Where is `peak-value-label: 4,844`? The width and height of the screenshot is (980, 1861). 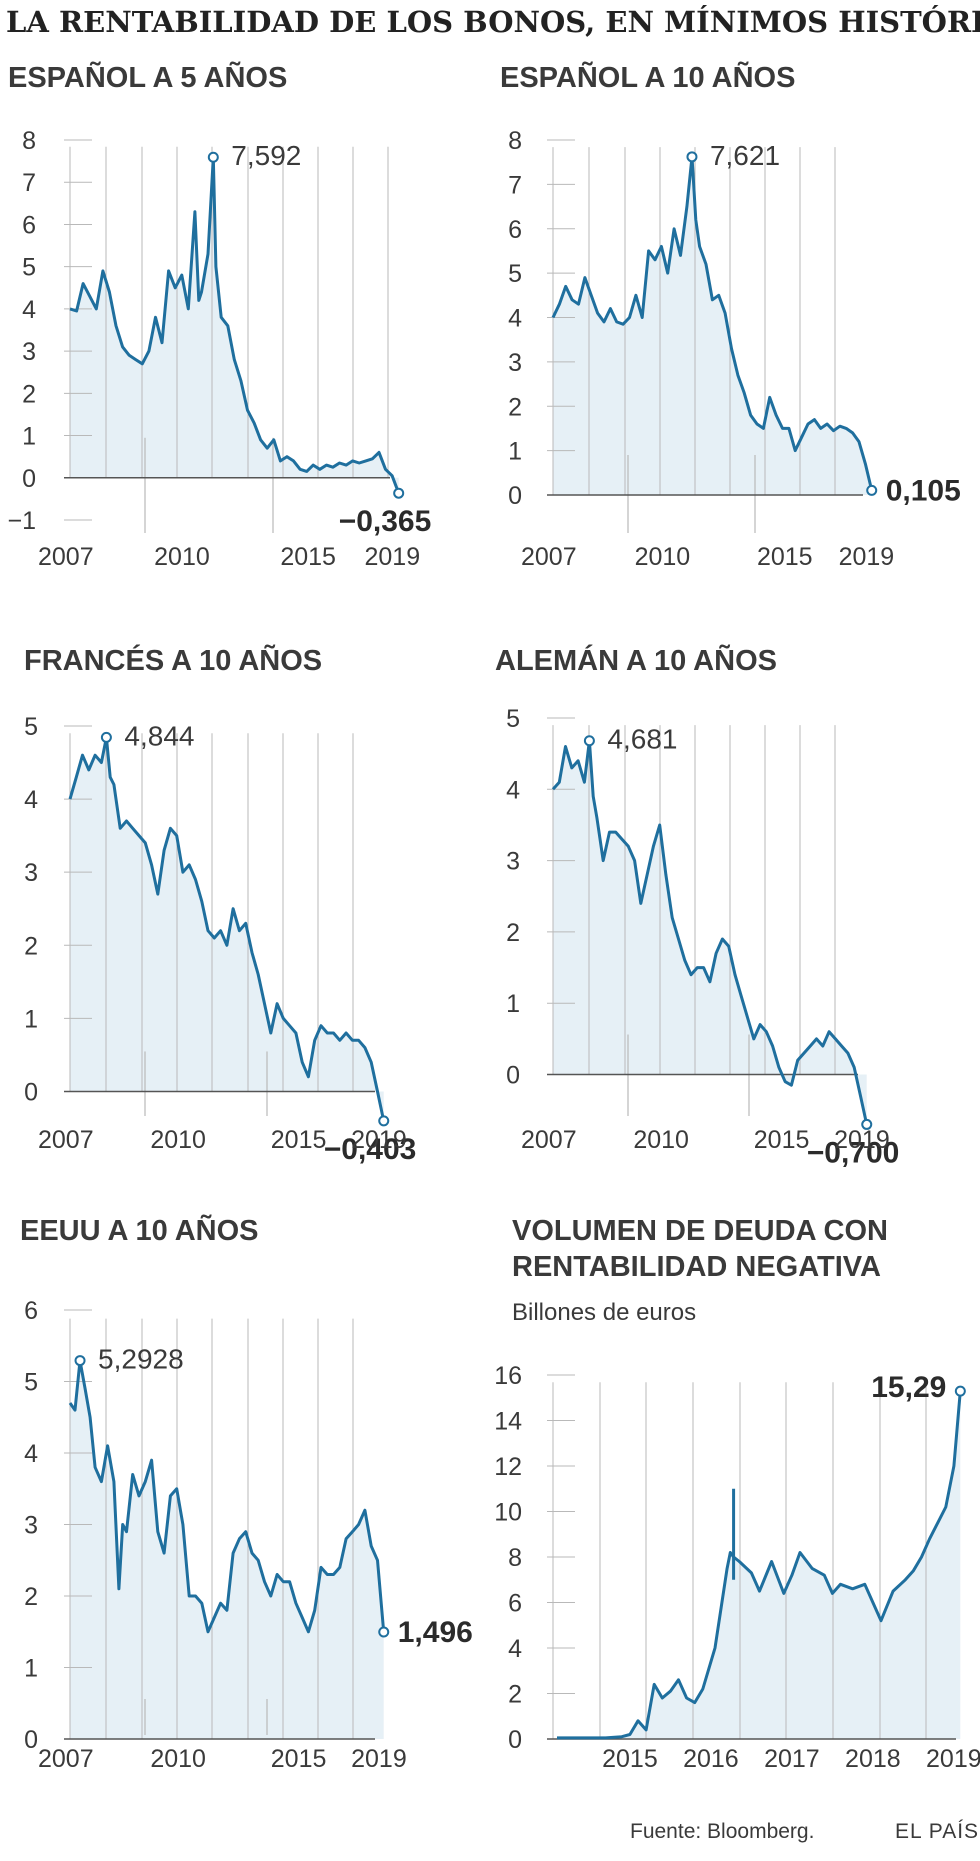 peak-value-label: 4,844 is located at coordinates (159, 735).